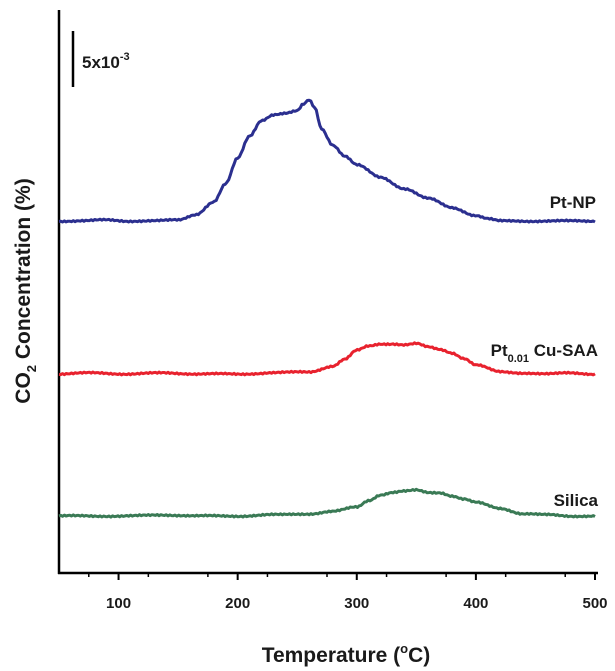 The height and width of the screenshot is (671, 615). What do you see at coordinates (31, 368) in the screenshot?
I see `y-axis-title-sub: 2` at bounding box center [31, 368].